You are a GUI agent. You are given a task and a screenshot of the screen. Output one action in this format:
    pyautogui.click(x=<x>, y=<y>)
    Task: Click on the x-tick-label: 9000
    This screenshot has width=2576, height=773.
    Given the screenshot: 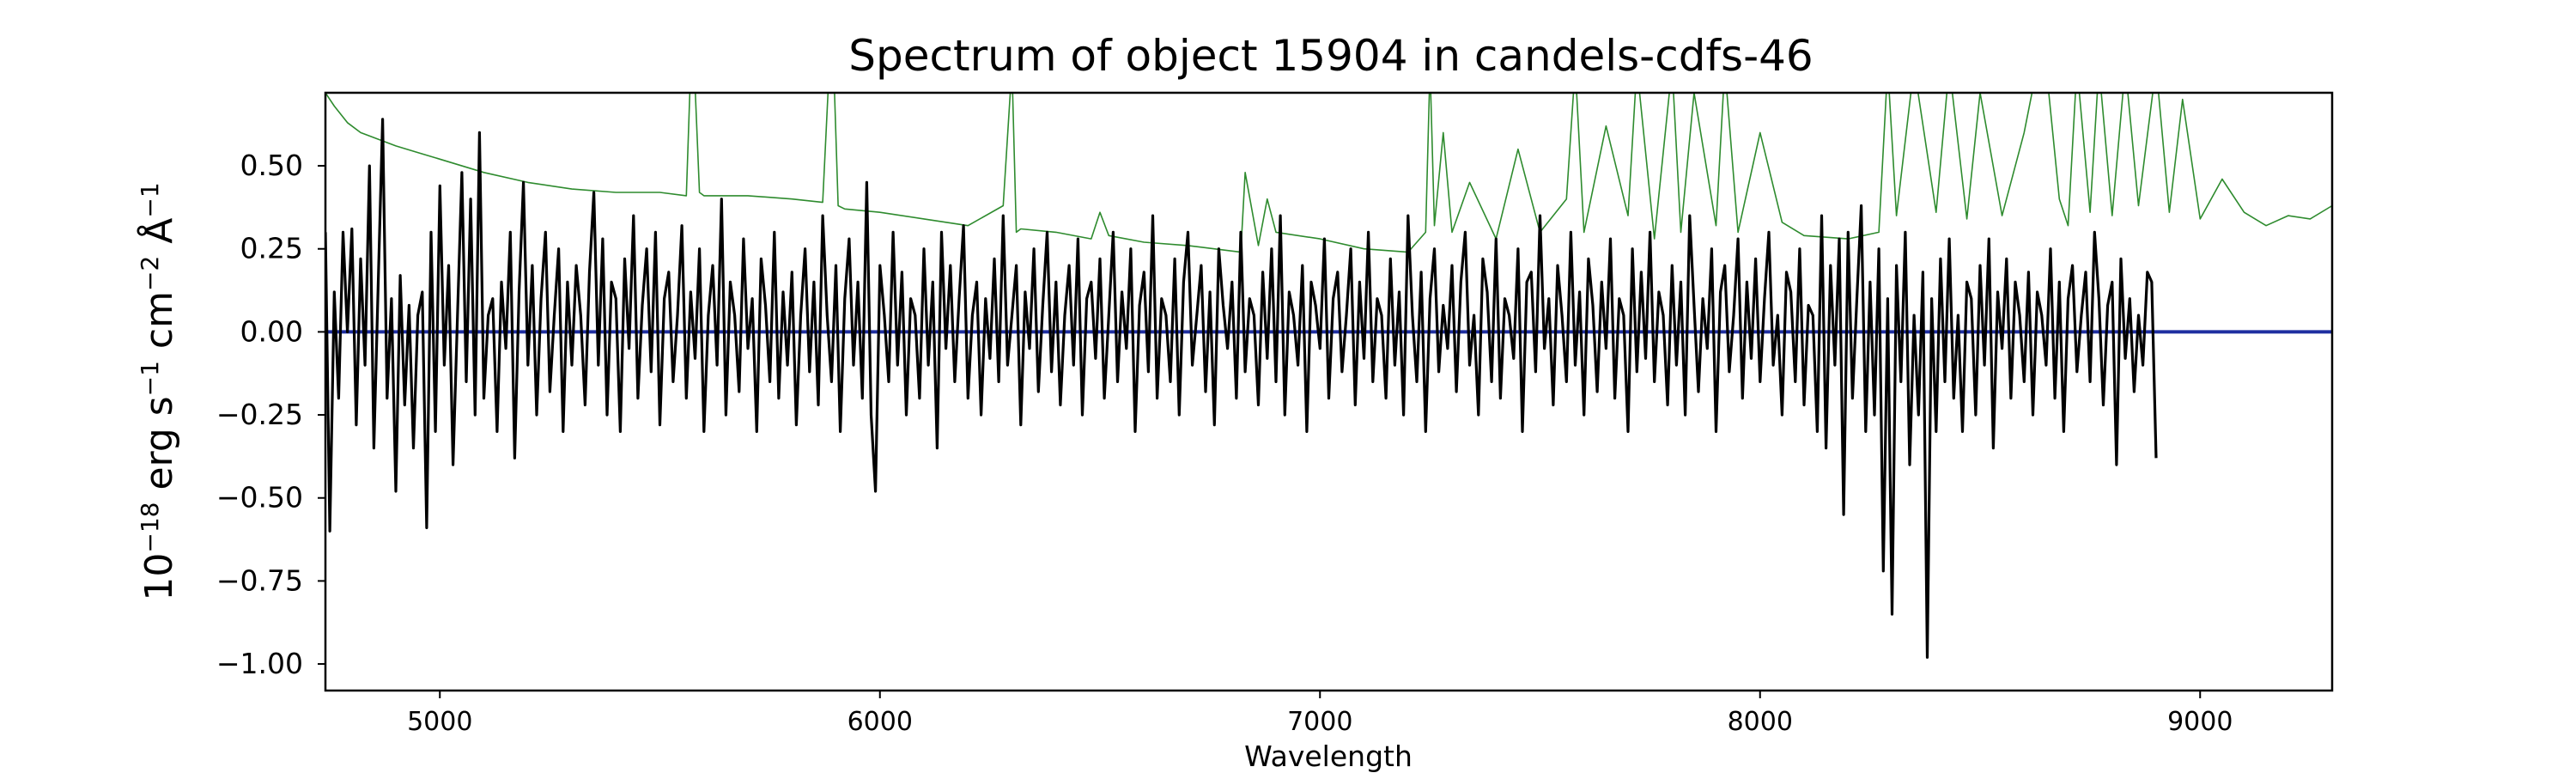 What is the action you would take?
    pyautogui.click(x=2200, y=722)
    